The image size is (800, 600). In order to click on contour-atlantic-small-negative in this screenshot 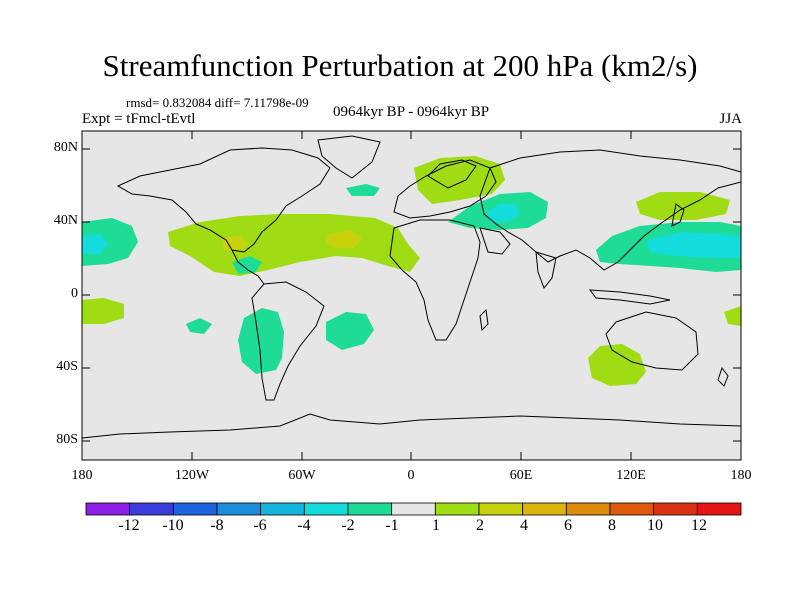, I will do `click(363, 190)`.